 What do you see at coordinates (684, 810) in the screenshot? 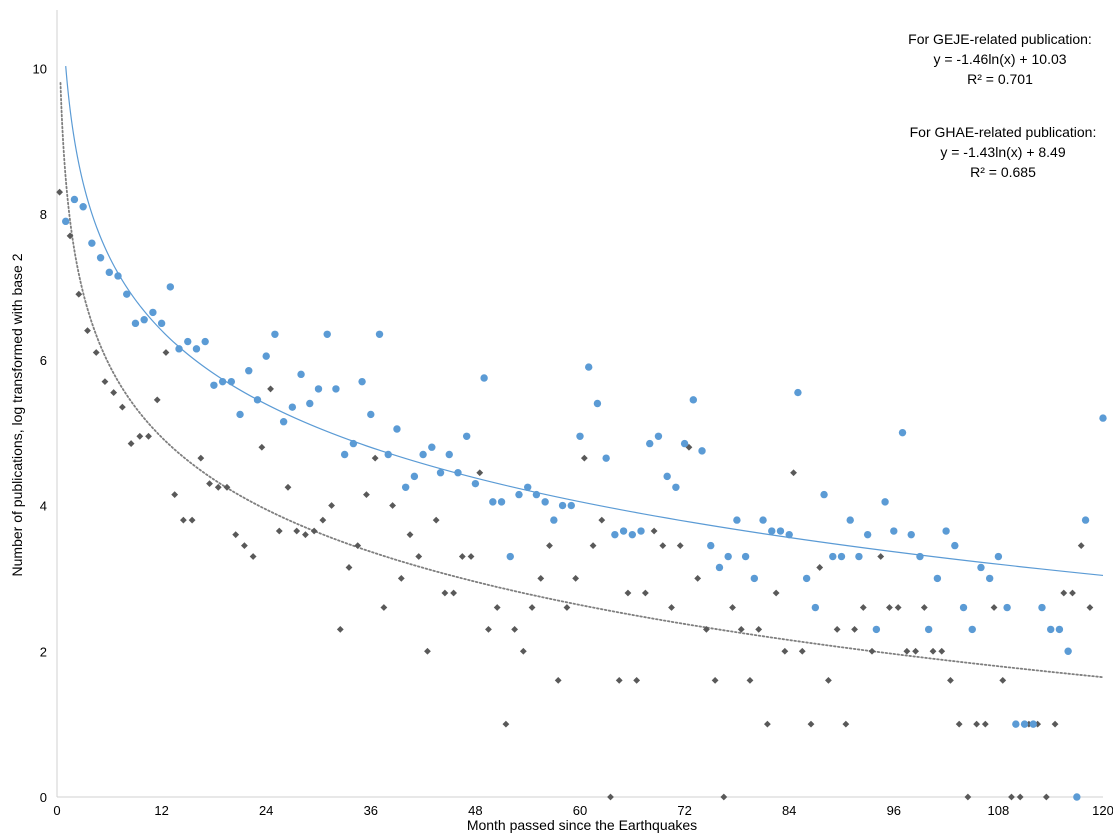
I see `x-tick-label: 72` at bounding box center [684, 810].